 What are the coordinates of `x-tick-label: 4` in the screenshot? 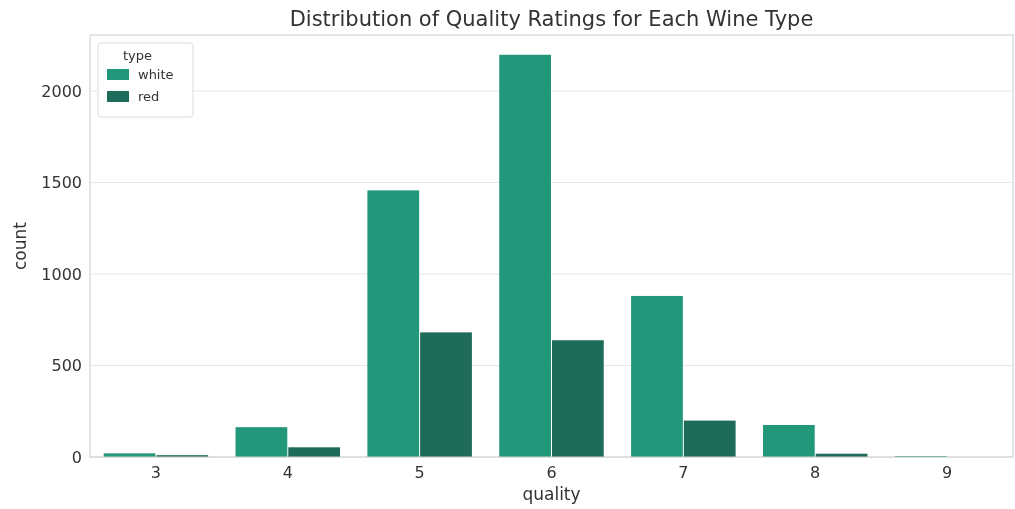 It's located at (287, 473).